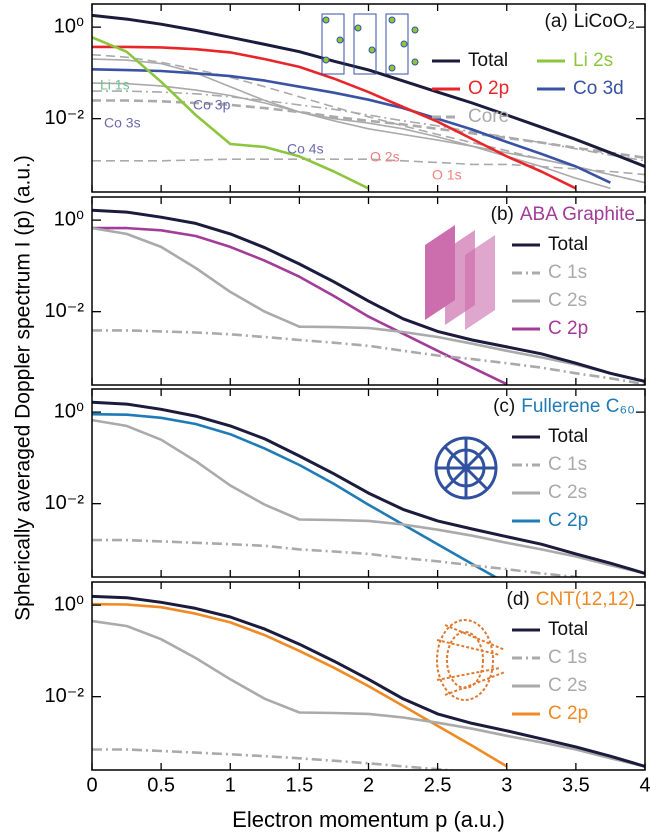  I want to click on licoo2-icon, so click(370, 44).